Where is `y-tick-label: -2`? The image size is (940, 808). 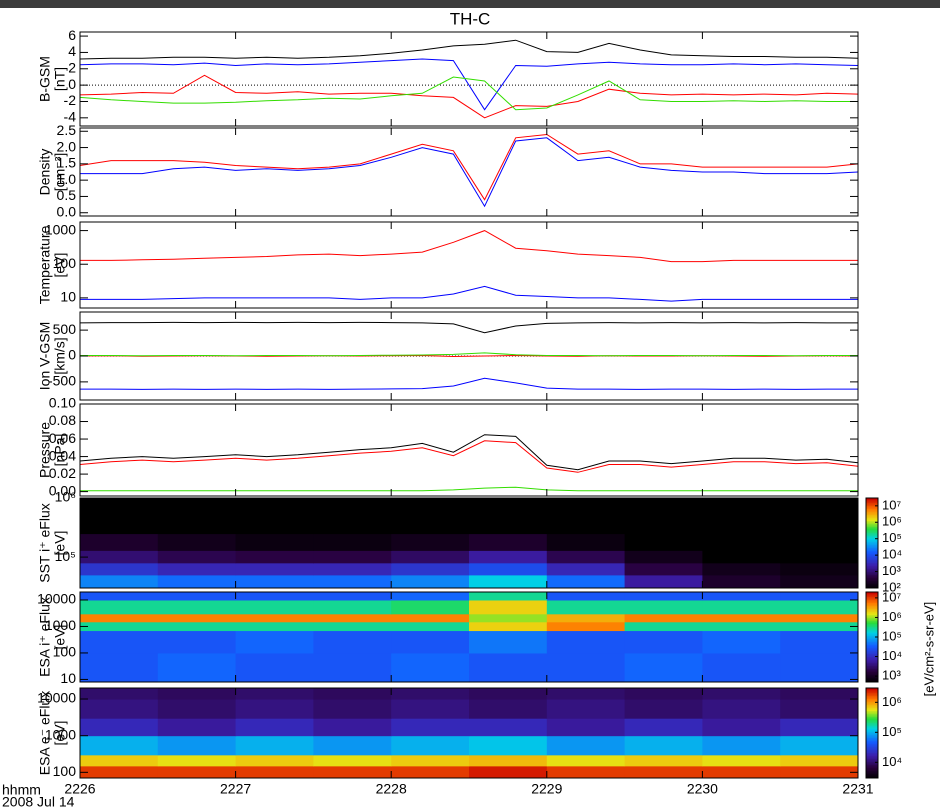
y-tick-label: -2 is located at coordinates (70, 100).